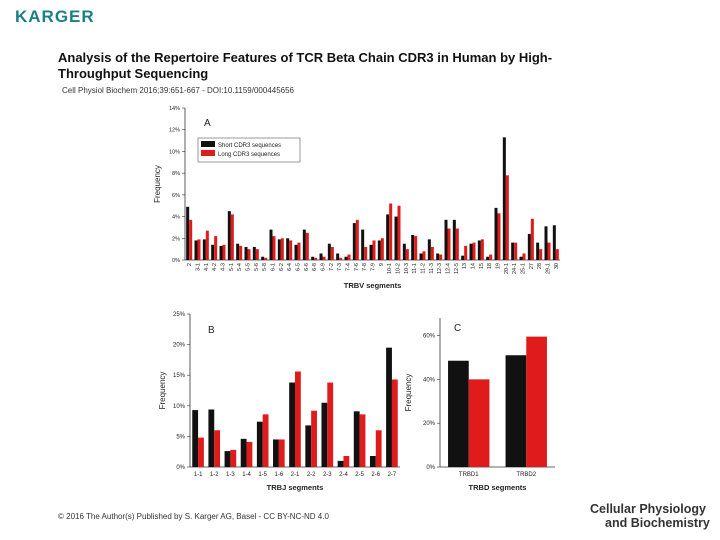  I want to click on y-axis-label: Frequency, so click(408, 393).